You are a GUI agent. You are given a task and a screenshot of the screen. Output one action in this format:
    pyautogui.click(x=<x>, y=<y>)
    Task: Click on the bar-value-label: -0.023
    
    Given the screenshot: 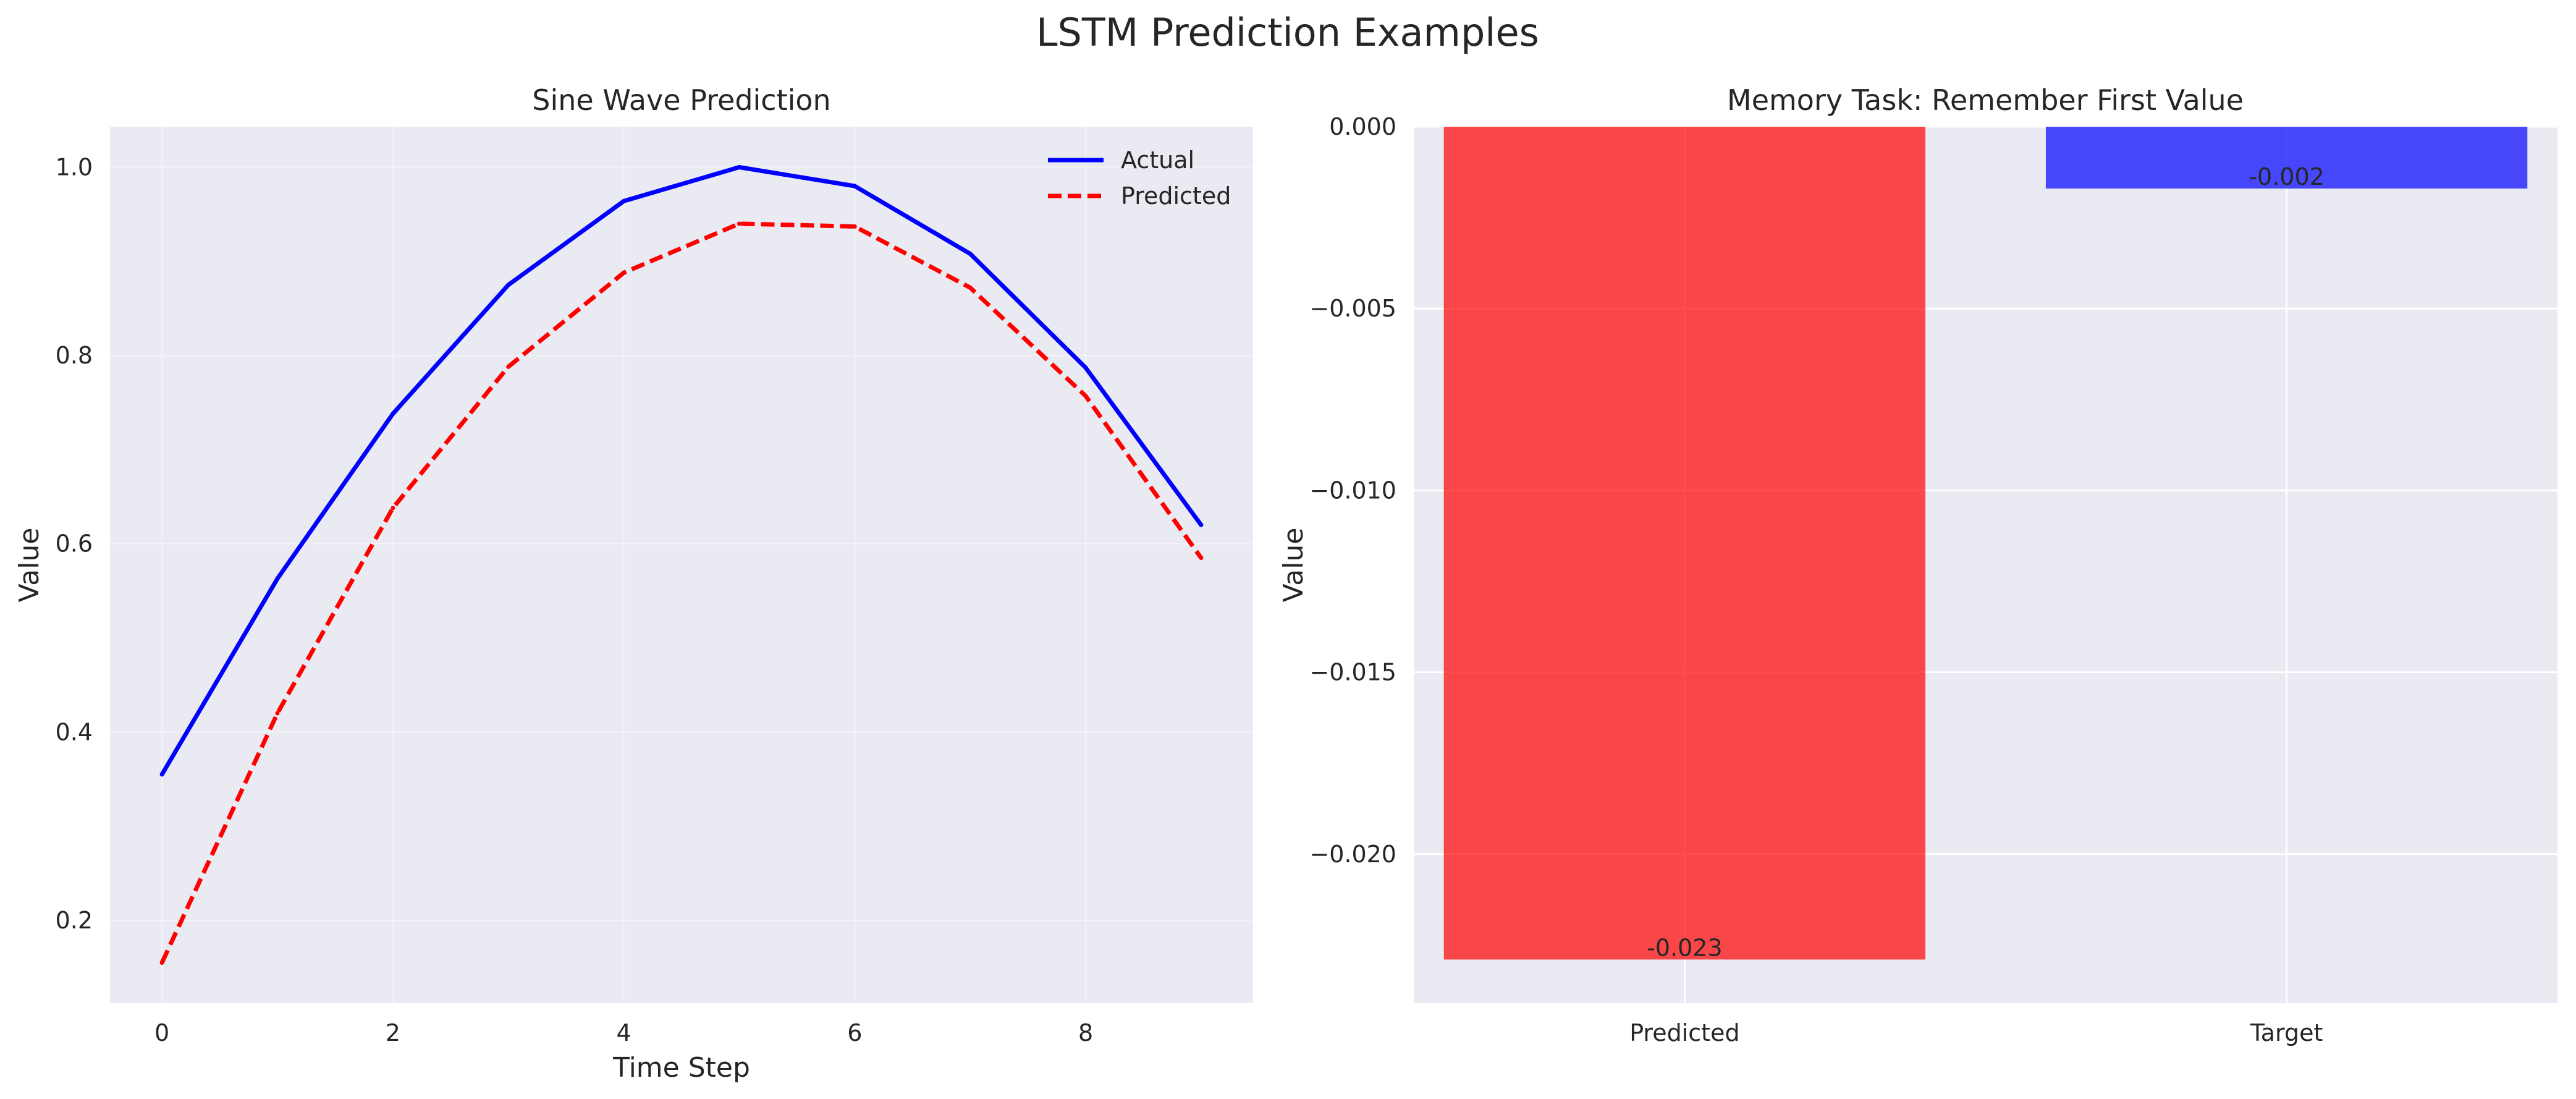 What is the action you would take?
    pyautogui.click(x=1685, y=947)
    